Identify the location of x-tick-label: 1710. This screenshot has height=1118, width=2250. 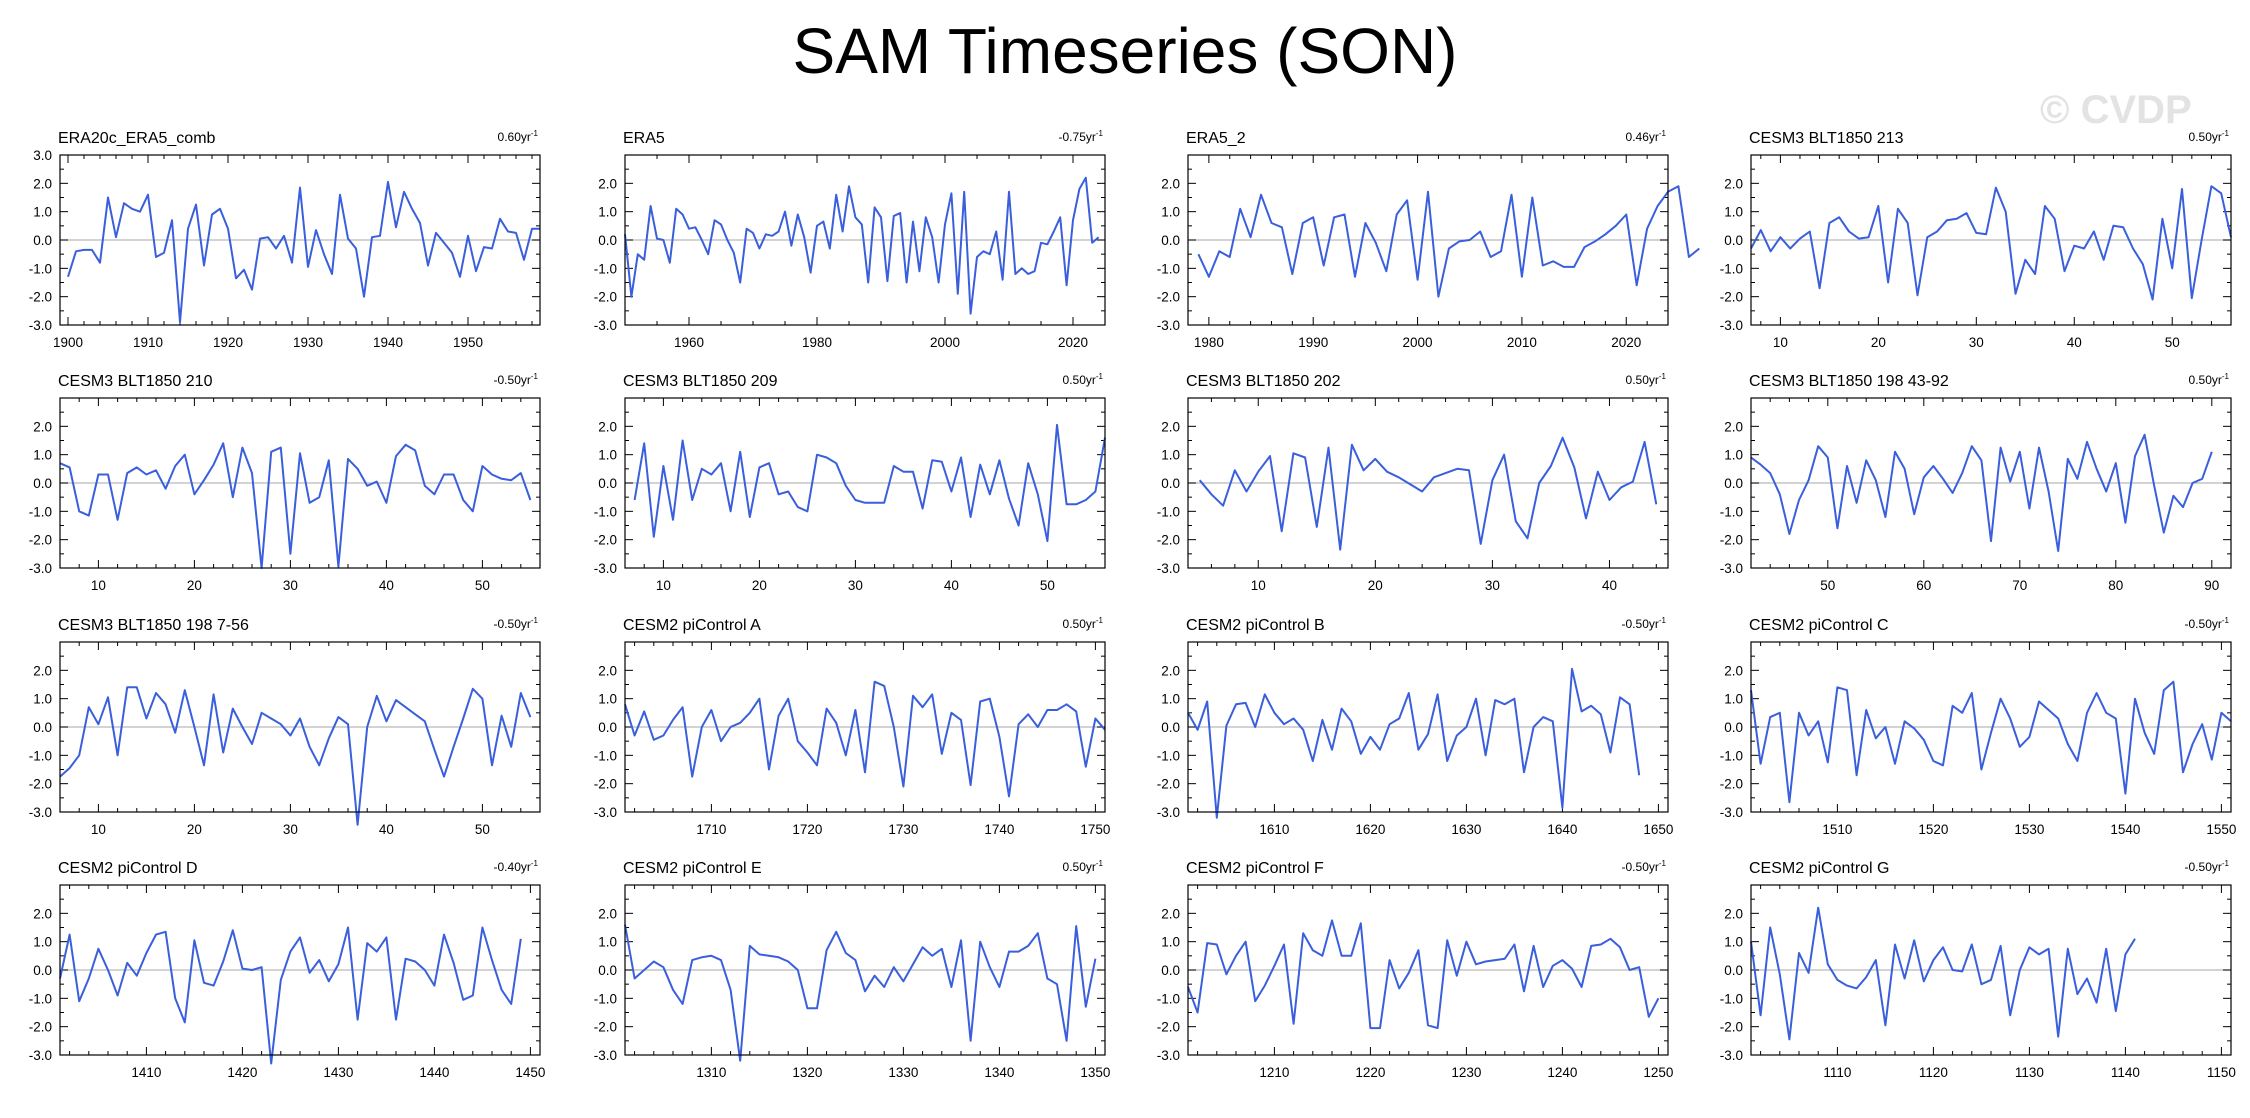
(711, 829).